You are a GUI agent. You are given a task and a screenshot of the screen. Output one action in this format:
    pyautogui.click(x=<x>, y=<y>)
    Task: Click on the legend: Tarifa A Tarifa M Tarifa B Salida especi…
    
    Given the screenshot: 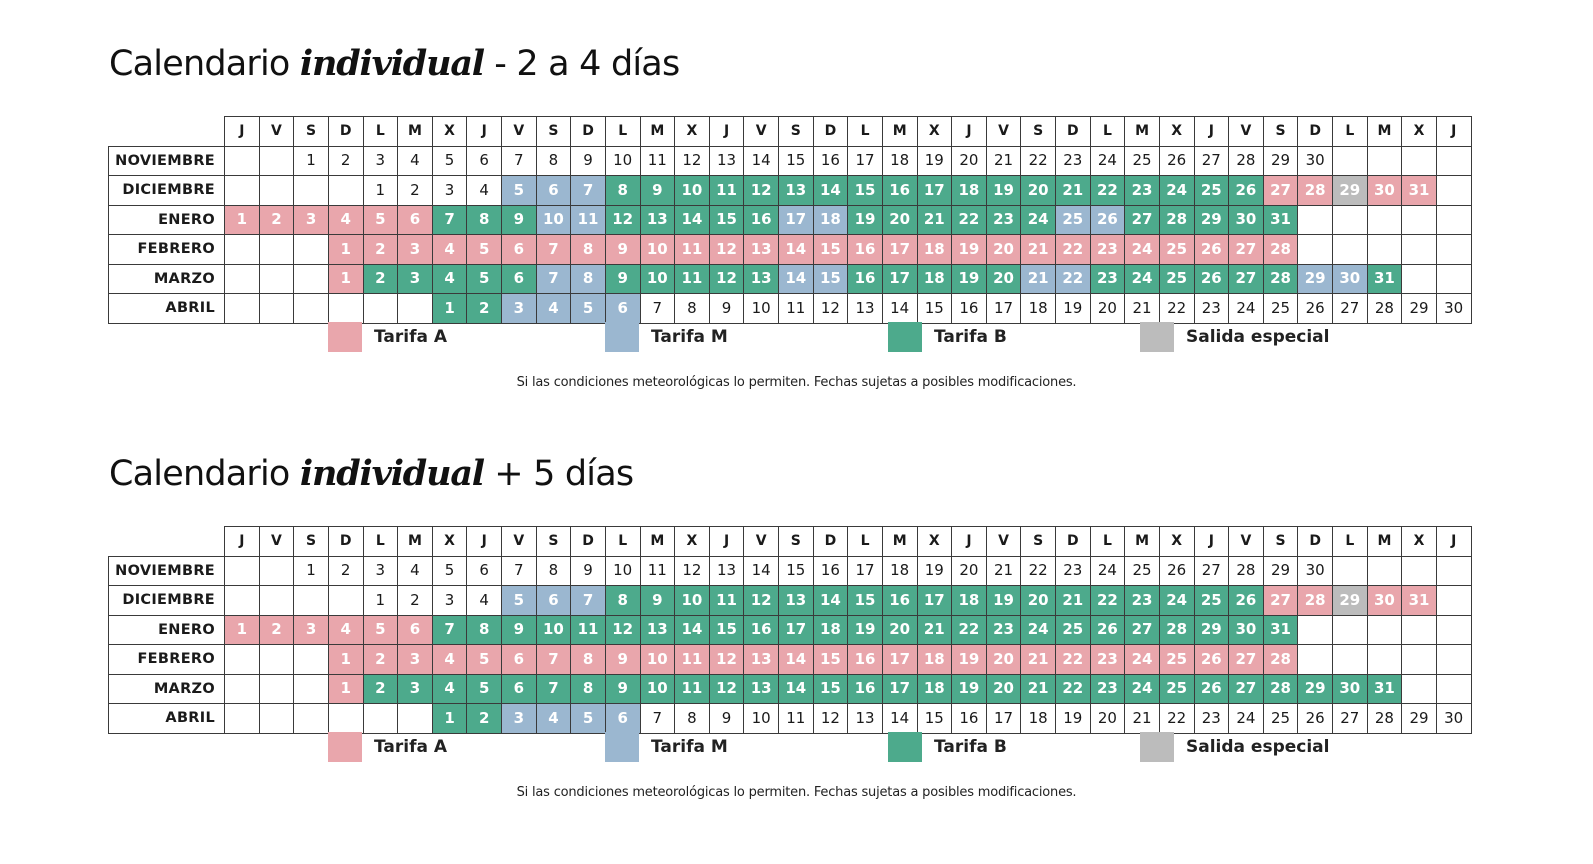 What is the action you would take?
    pyautogui.click(x=796, y=747)
    